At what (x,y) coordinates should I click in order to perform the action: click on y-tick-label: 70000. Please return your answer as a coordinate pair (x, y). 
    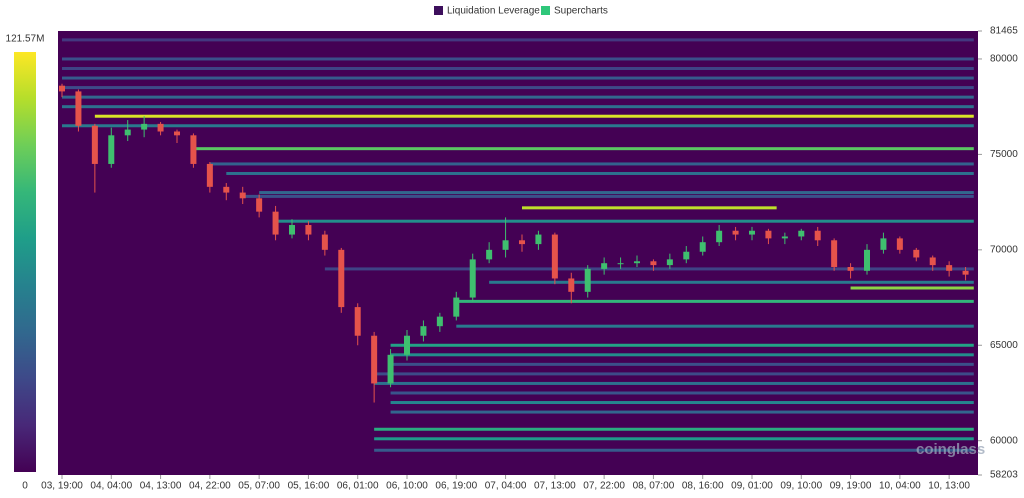
    Looking at the image, I should click on (1004, 249).